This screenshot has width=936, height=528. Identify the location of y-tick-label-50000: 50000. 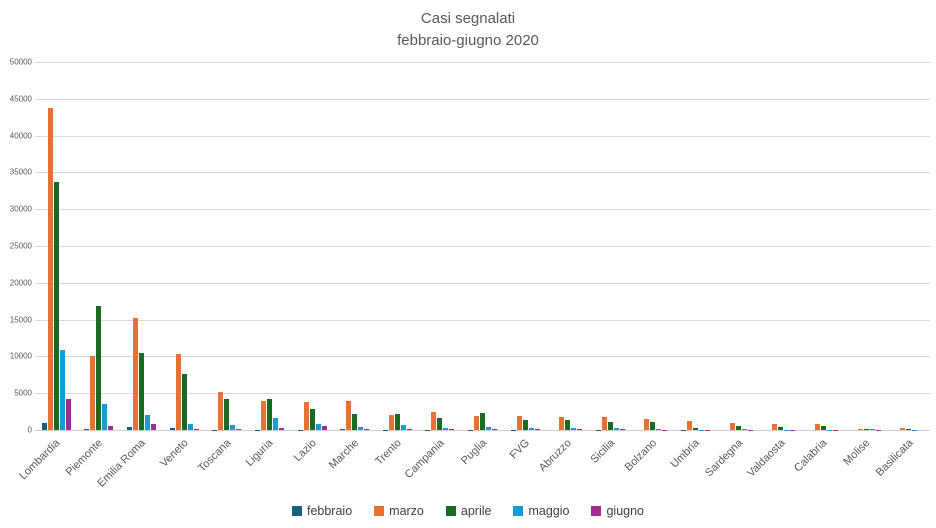
(20, 62).